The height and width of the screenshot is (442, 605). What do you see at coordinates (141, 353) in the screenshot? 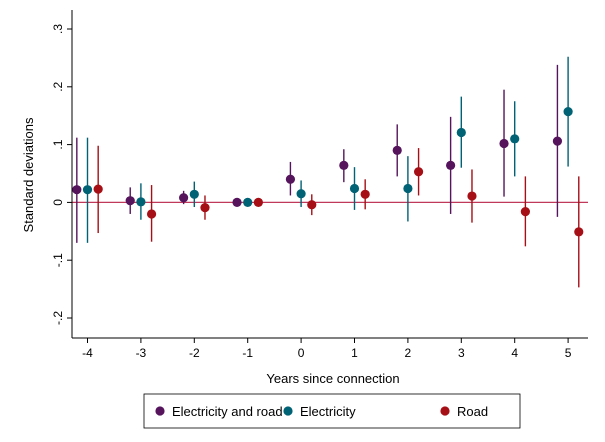
I see `x-tick-label: -3` at bounding box center [141, 353].